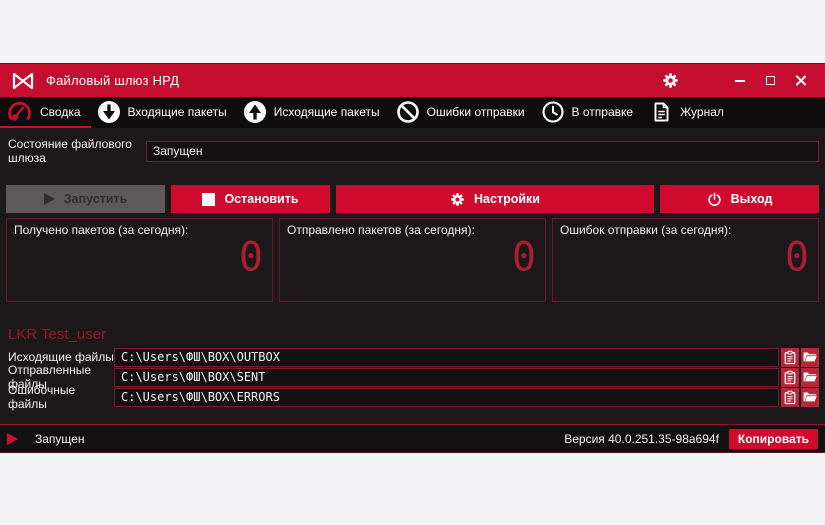 This screenshot has height=525, width=825. What do you see at coordinates (661, 112) in the screenshot?
I see `journal-icon` at bounding box center [661, 112].